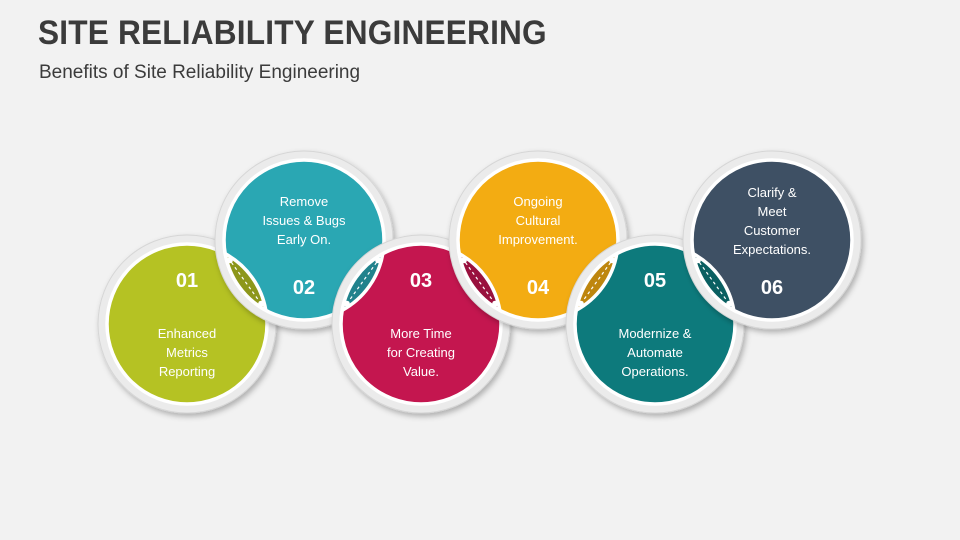  What do you see at coordinates (187, 281) in the screenshot?
I see `benefit-number-01: 01` at bounding box center [187, 281].